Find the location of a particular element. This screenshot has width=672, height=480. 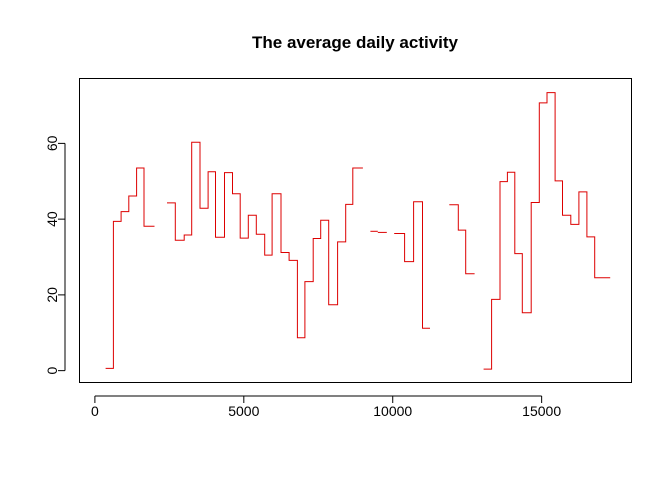

y-tick-label: 20 is located at coordinates (52, 295).